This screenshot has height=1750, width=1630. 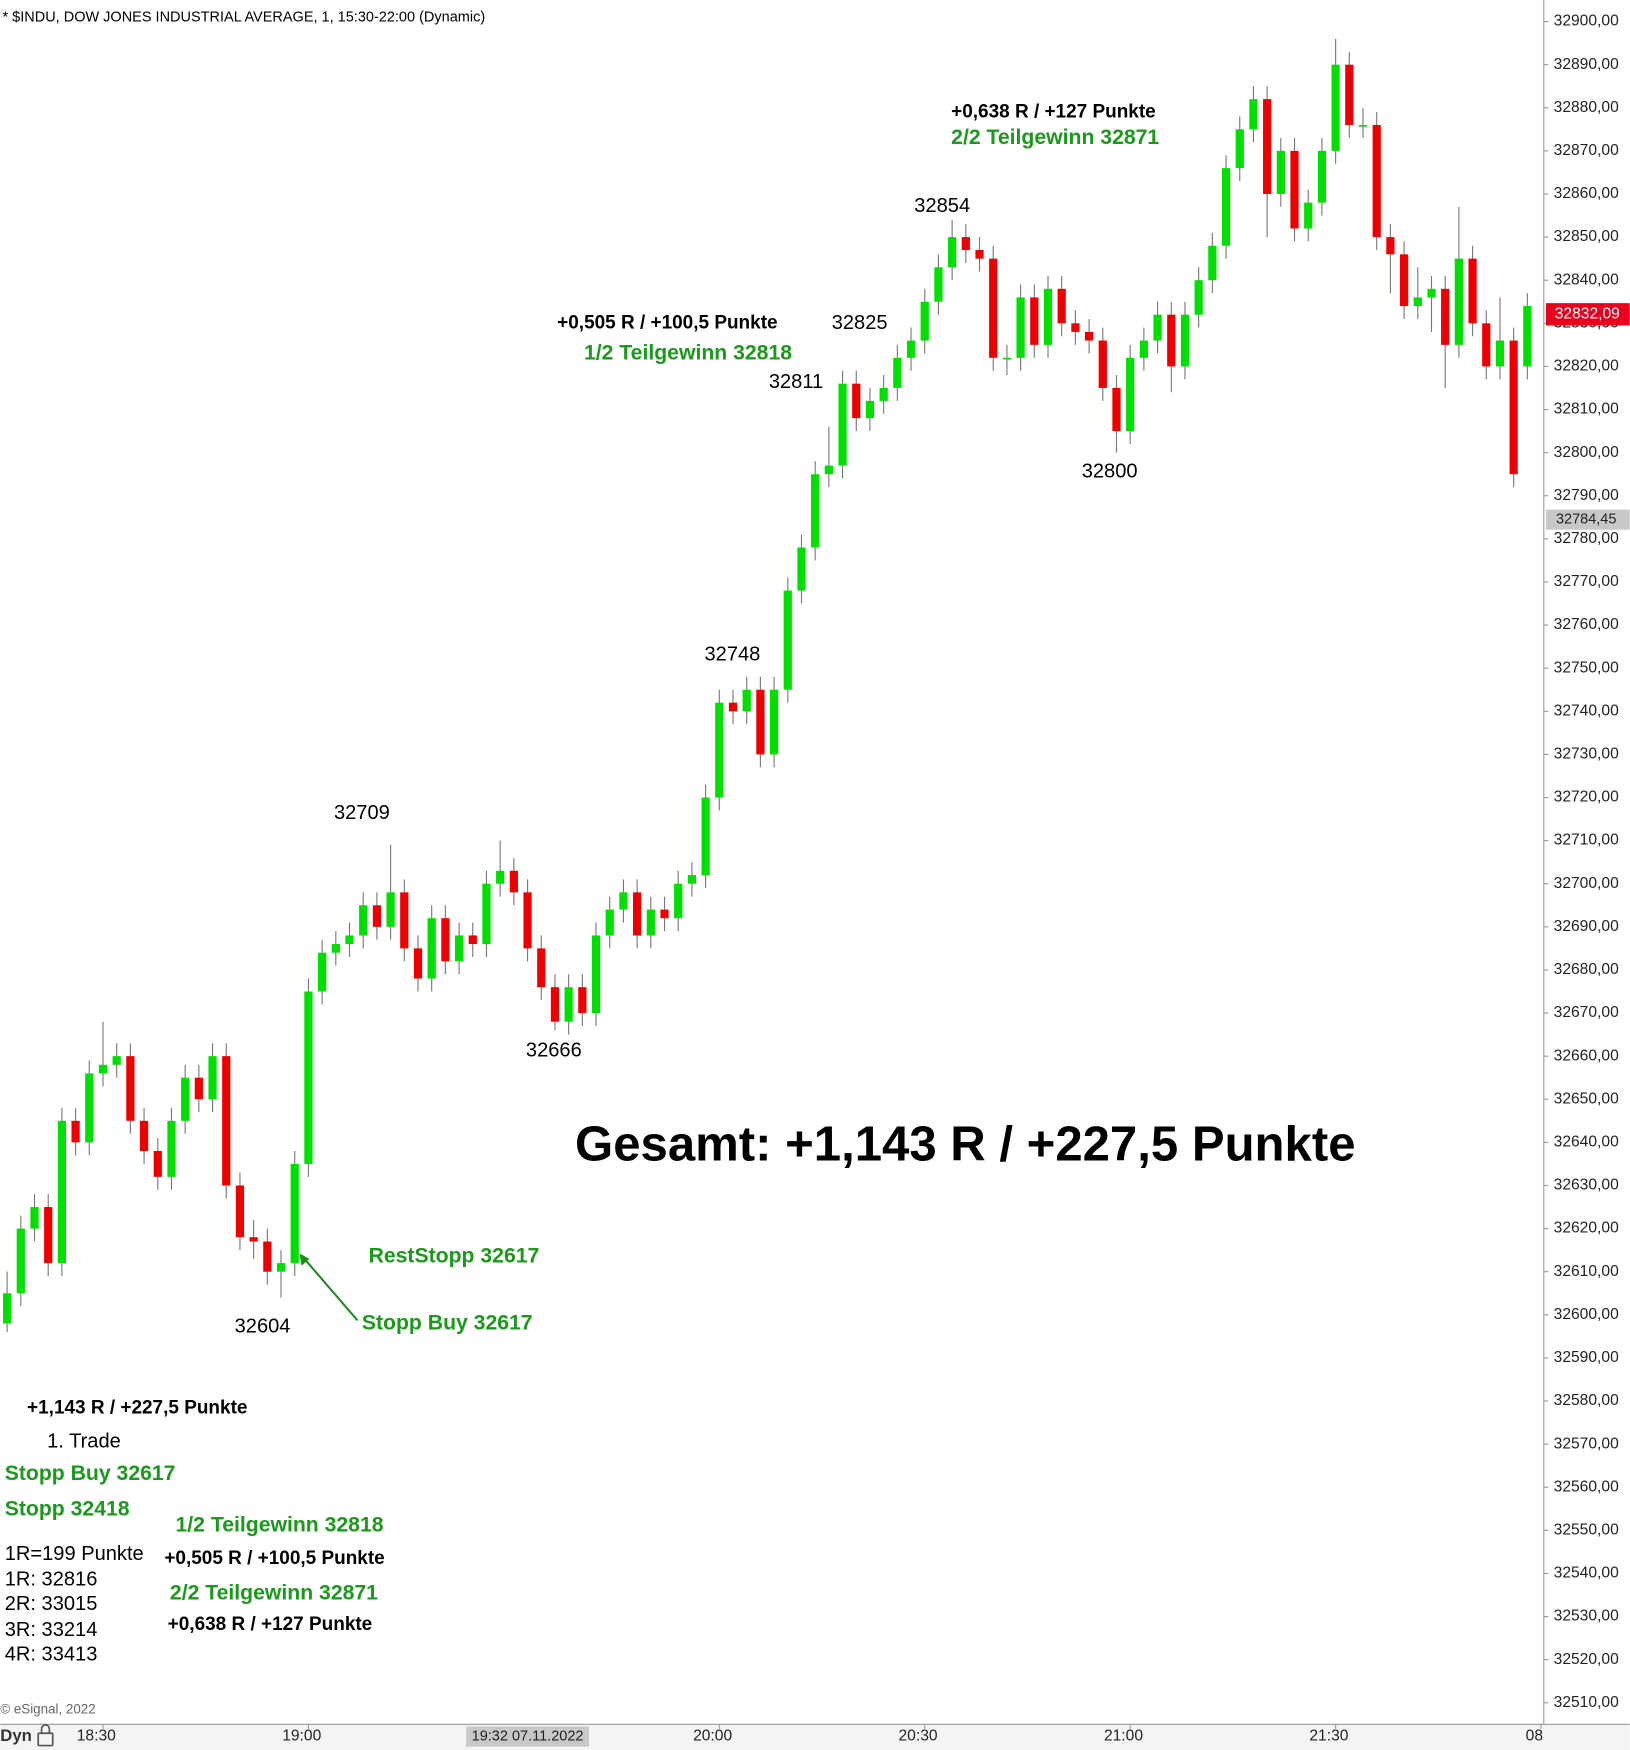 I want to click on y-tick-label: 32600,00, so click(x=1586, y=1314).